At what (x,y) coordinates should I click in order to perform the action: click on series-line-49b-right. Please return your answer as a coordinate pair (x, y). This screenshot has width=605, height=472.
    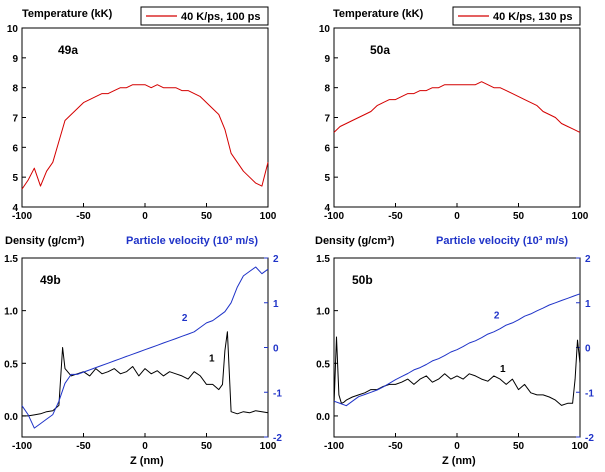
    Looking at the image, I should click on (145, 347).